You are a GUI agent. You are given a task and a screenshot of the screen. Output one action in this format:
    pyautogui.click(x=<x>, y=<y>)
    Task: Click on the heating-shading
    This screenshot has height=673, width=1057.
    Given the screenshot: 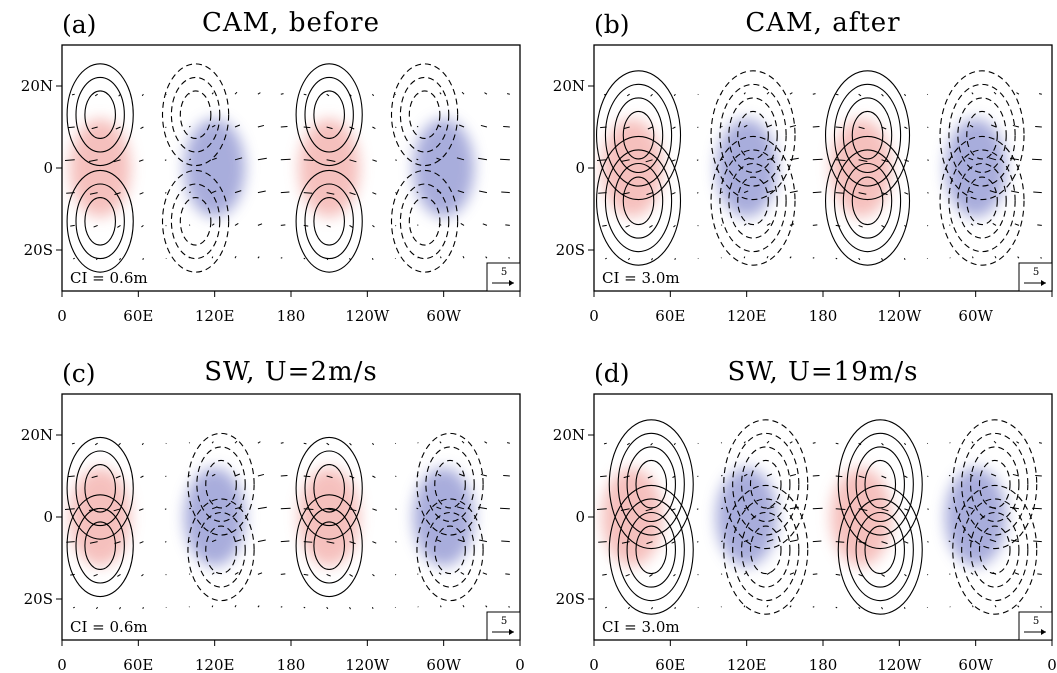 What is the action you would take?
    pyautogui.click(x=272, y=517)
    